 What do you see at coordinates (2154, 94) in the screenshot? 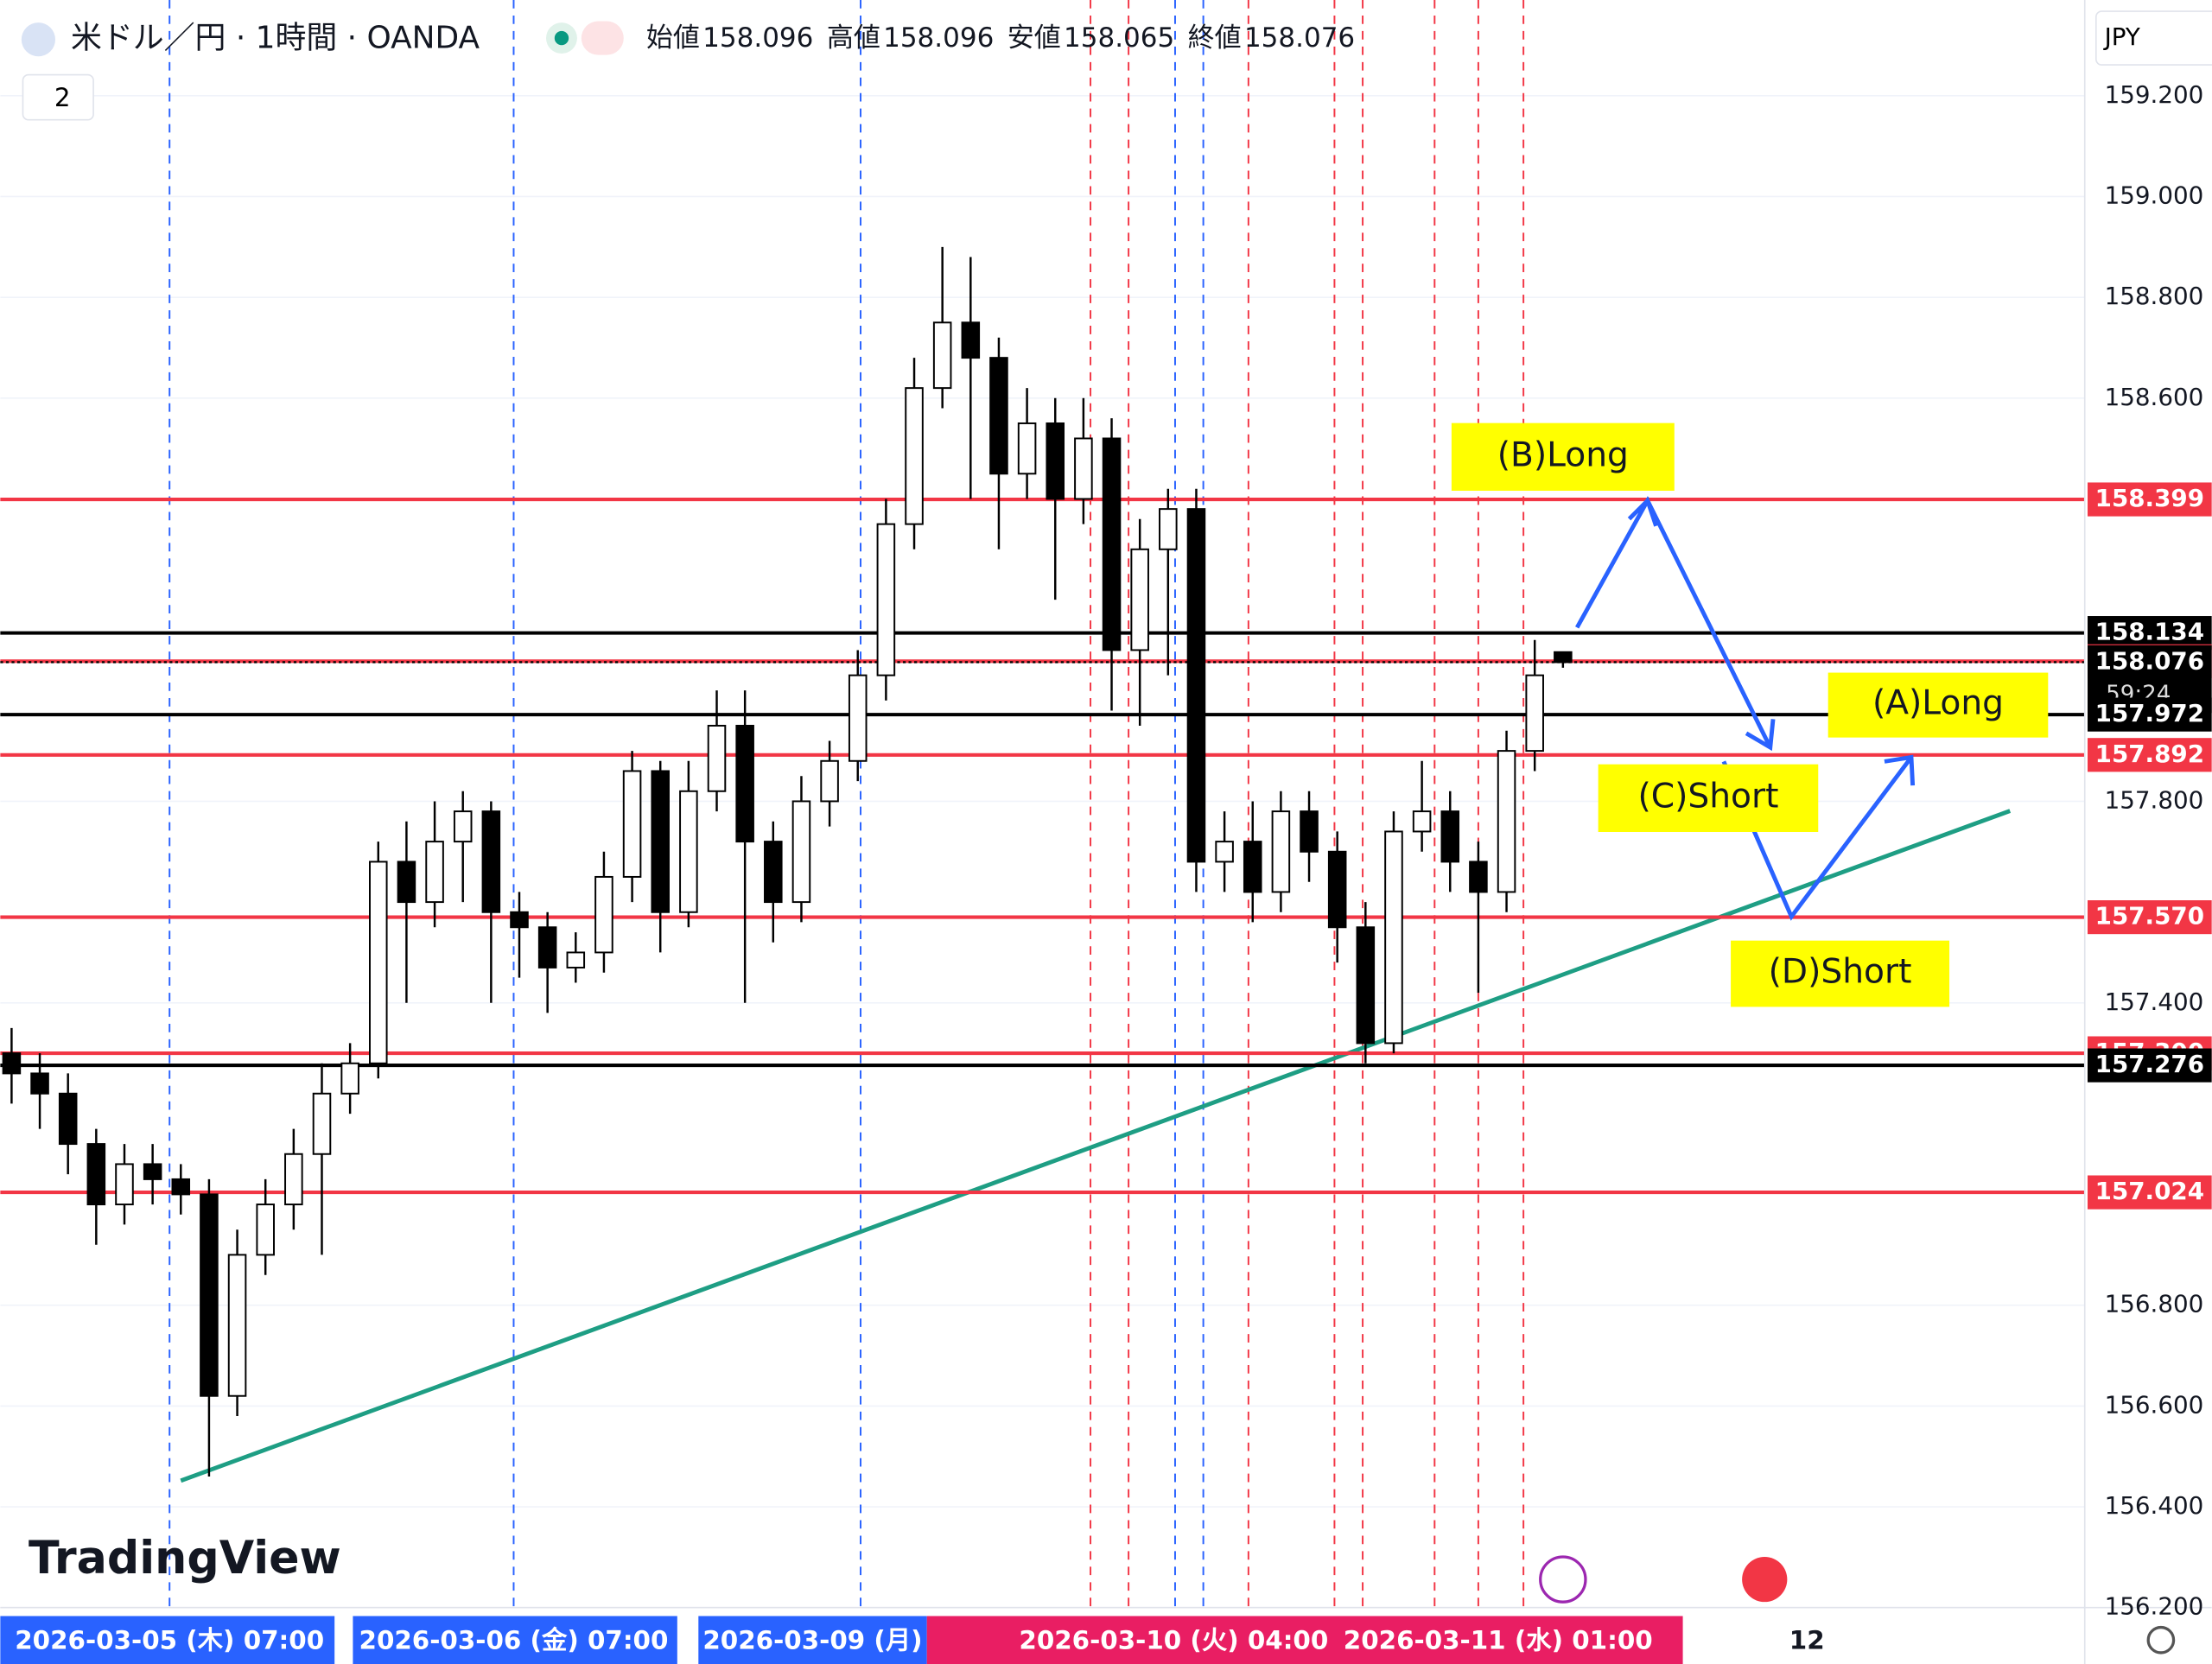
I see `y-tick-label: 159.200` at bounding box center [2154, 94].